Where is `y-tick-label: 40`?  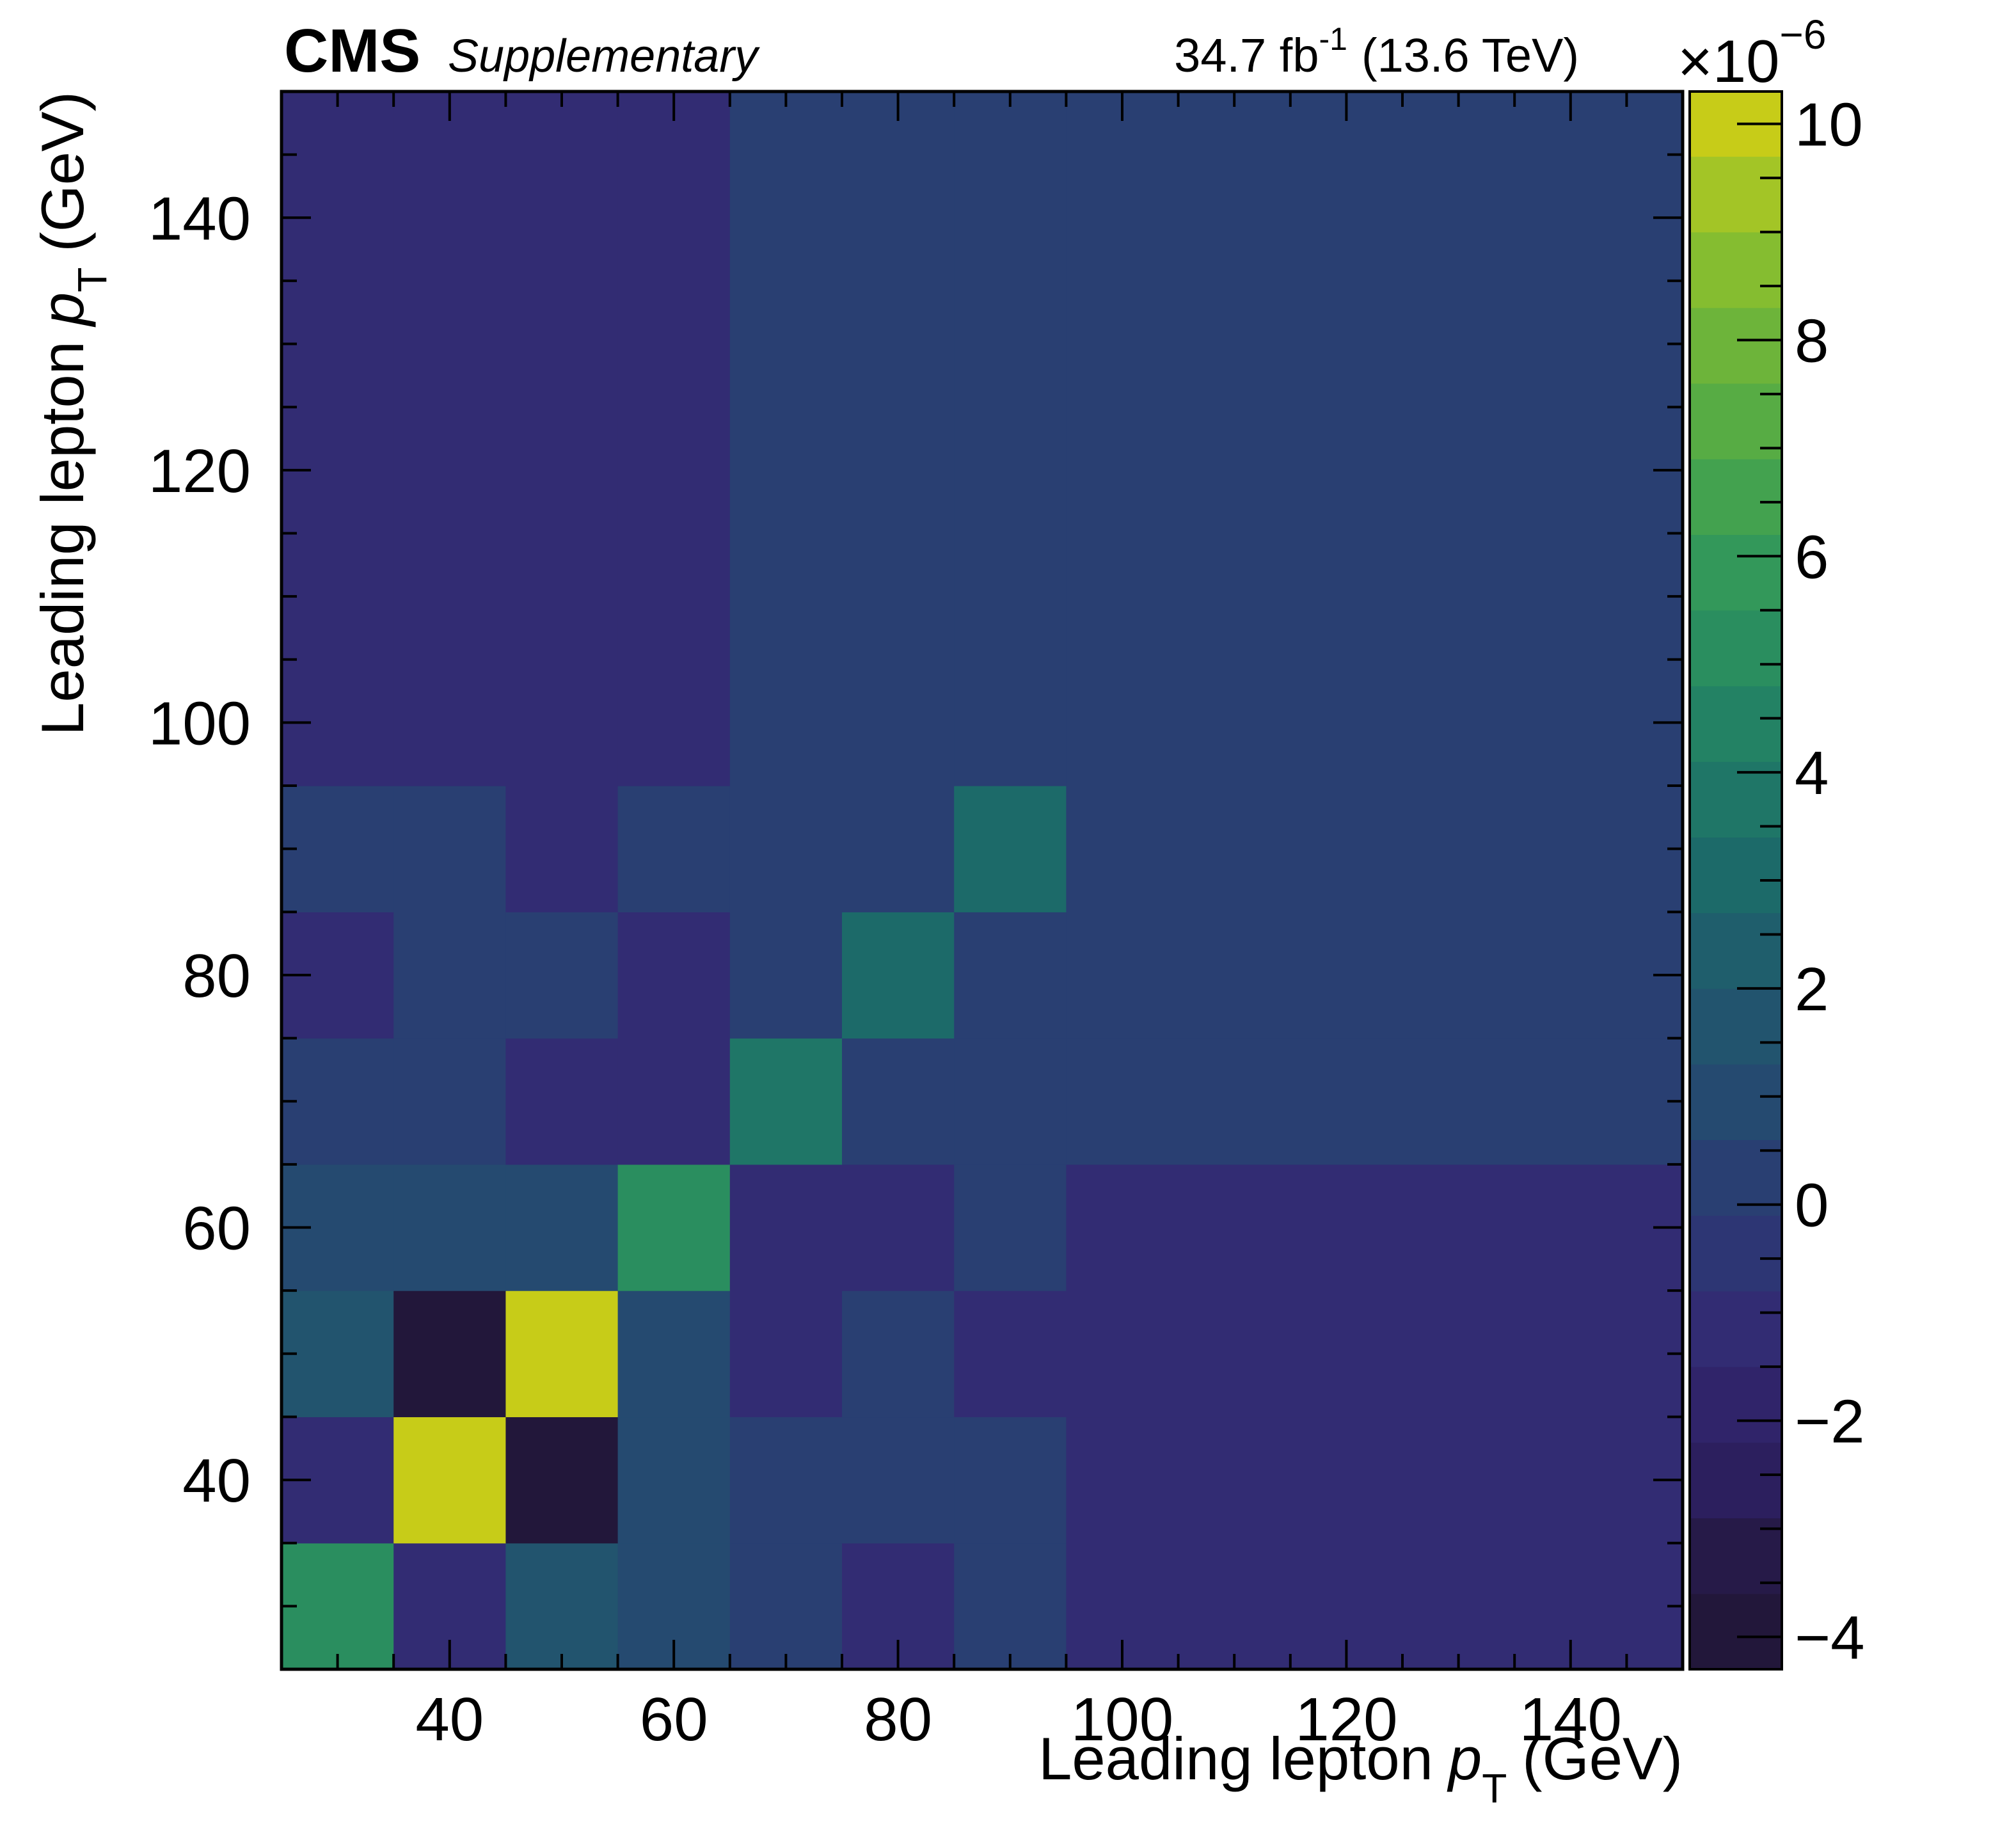
y-tick-label: 40 is located at coordinates (216, 1481).